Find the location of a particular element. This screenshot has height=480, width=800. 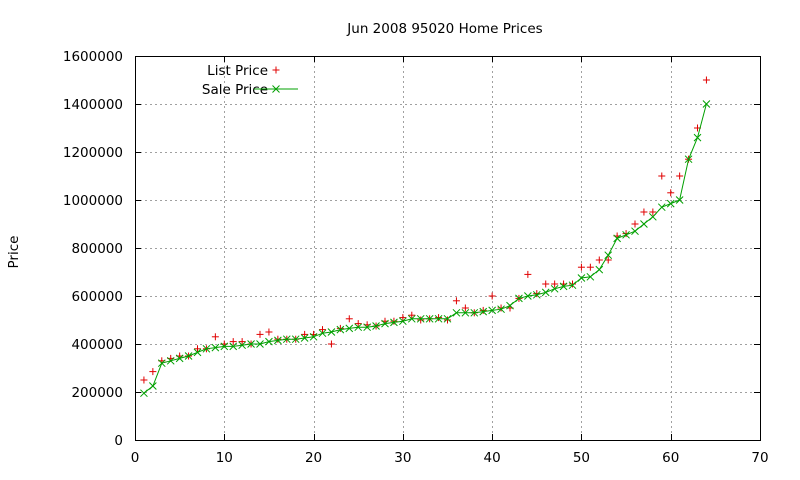

y-axis-label: Price is located at coordinates (14, 252).